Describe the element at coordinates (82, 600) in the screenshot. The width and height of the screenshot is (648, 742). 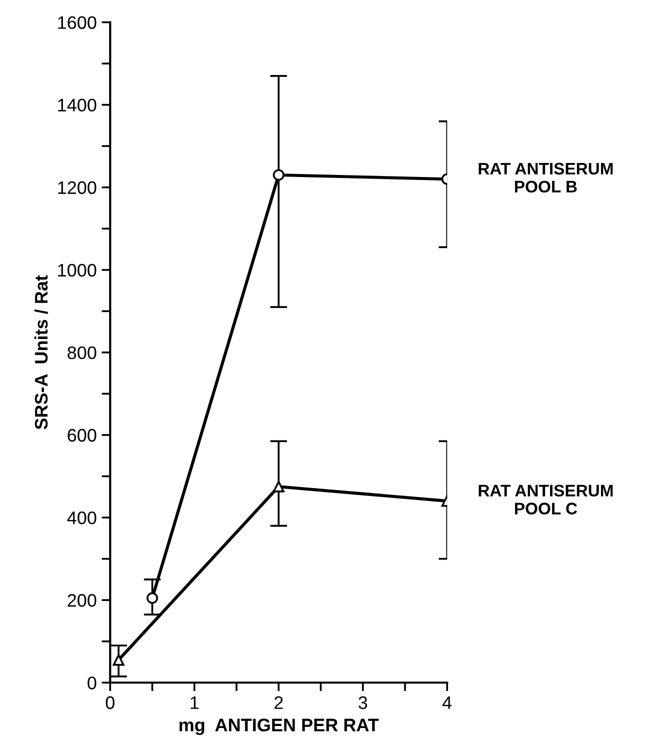
I see `y-tick-label: 200` at that location.